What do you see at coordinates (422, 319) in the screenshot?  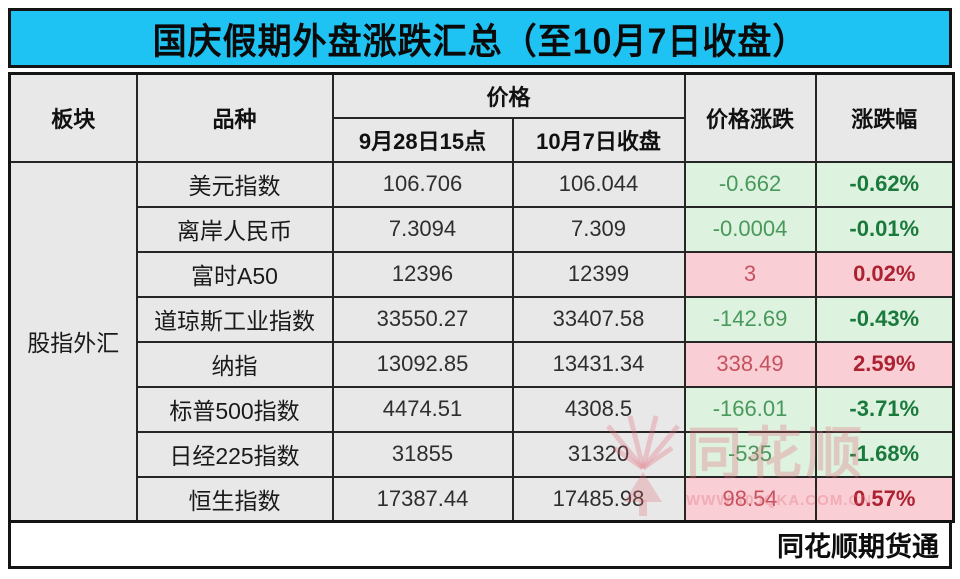 I see `price1-cell: 33550.27` at bounding box center [422, 319].